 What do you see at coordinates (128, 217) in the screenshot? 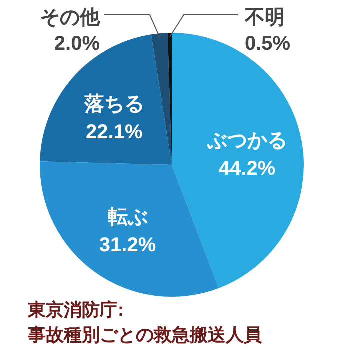
I see `slice-label: 転ぶ` at bounding box center [128, 217].